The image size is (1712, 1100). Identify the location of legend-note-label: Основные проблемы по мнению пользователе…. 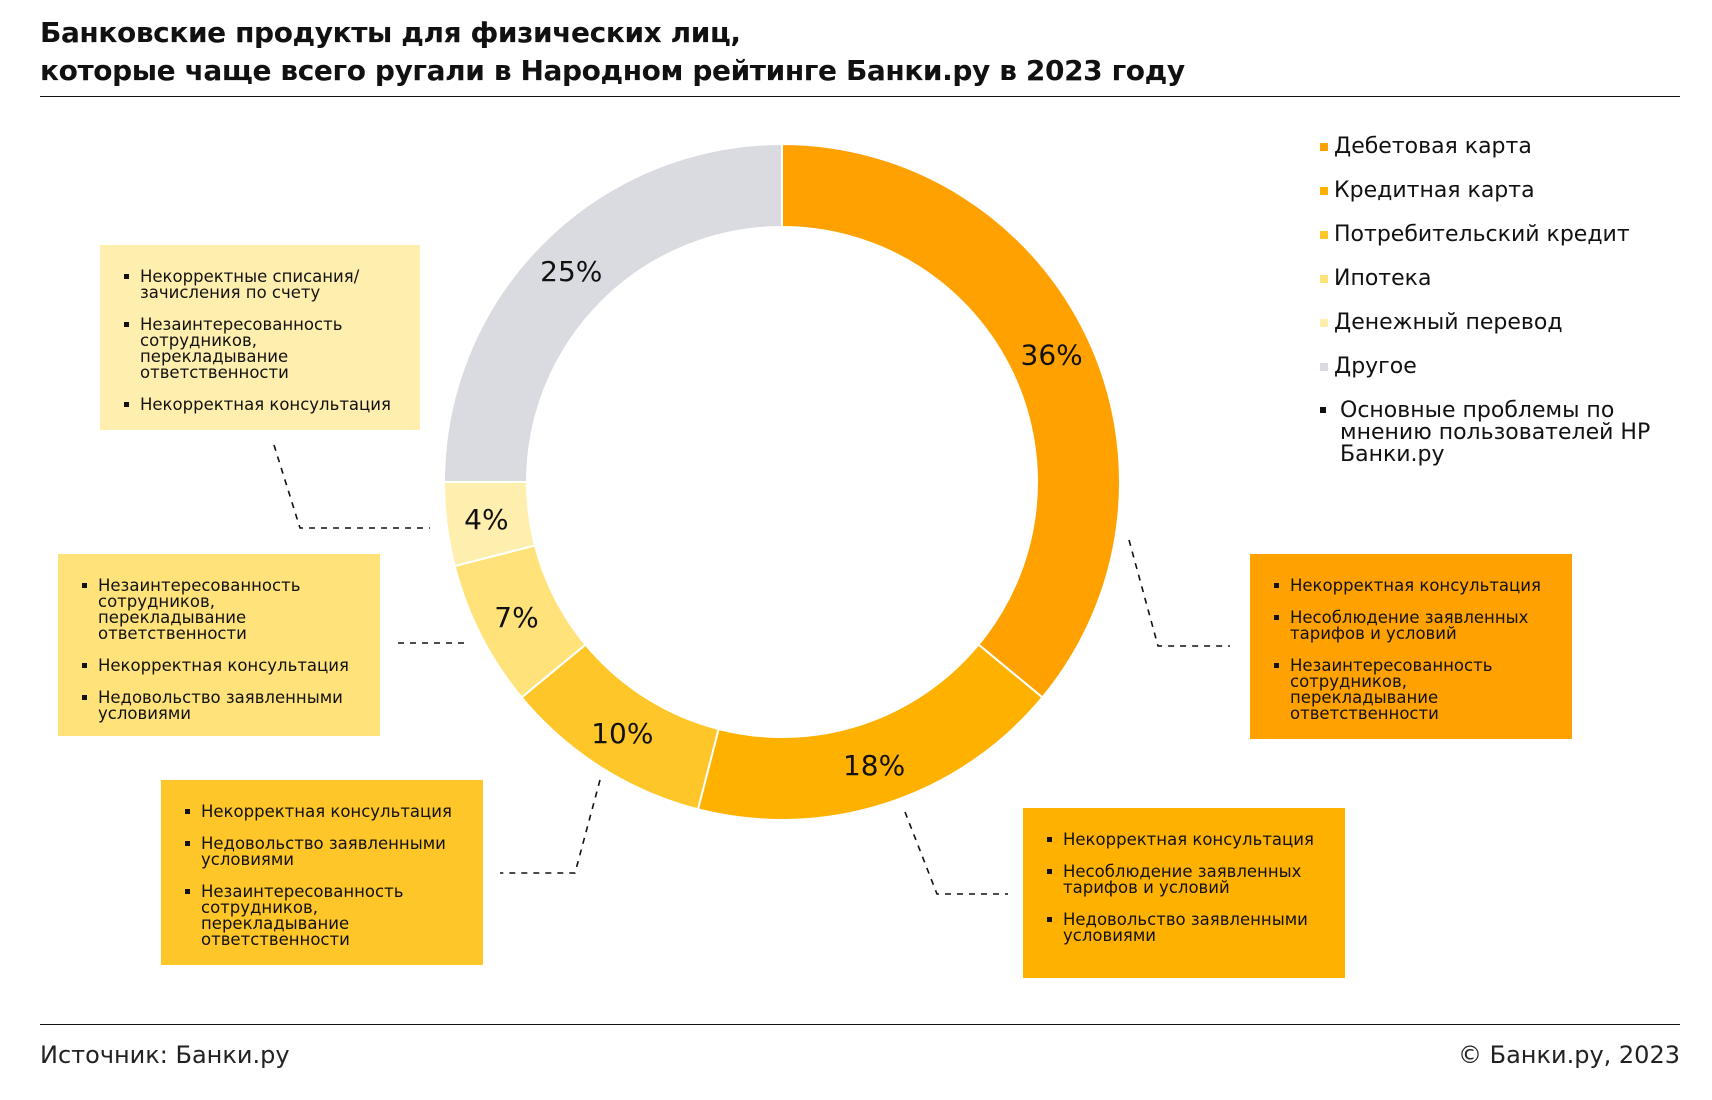
(1495, 432).